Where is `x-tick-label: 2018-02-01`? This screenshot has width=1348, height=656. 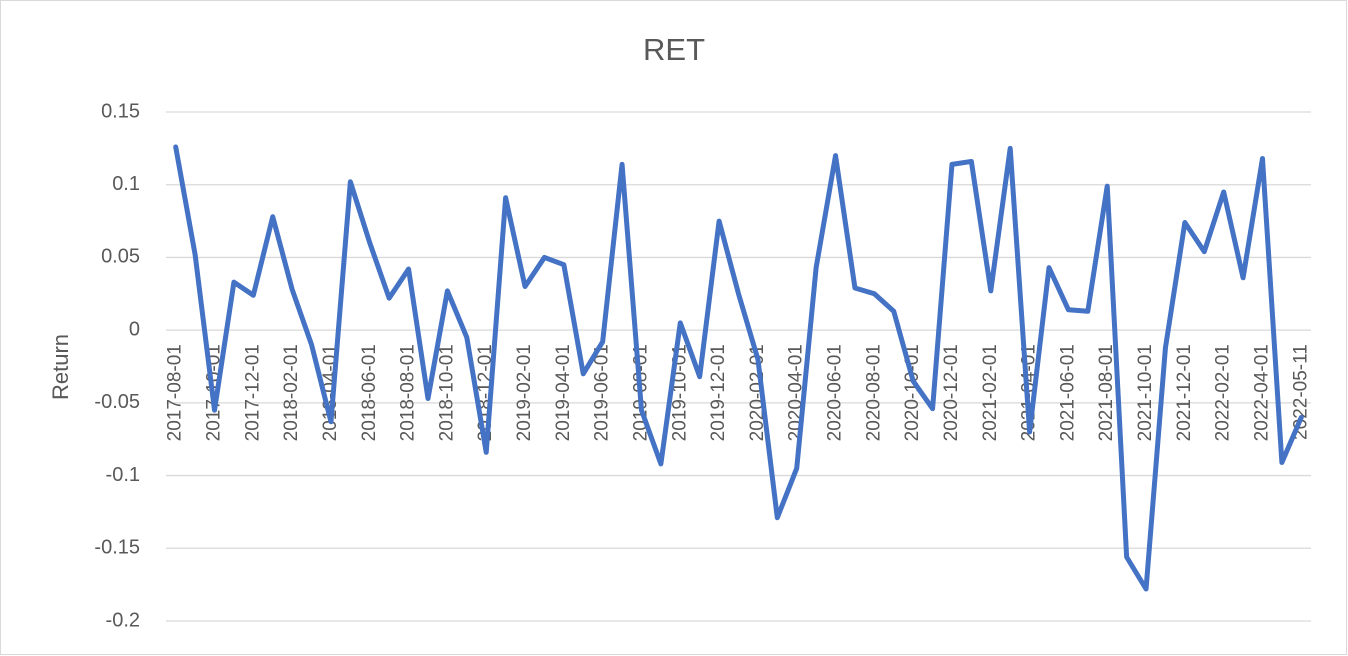
x-tick-label: 2018-02-01 is located at coordinates (291, 392).